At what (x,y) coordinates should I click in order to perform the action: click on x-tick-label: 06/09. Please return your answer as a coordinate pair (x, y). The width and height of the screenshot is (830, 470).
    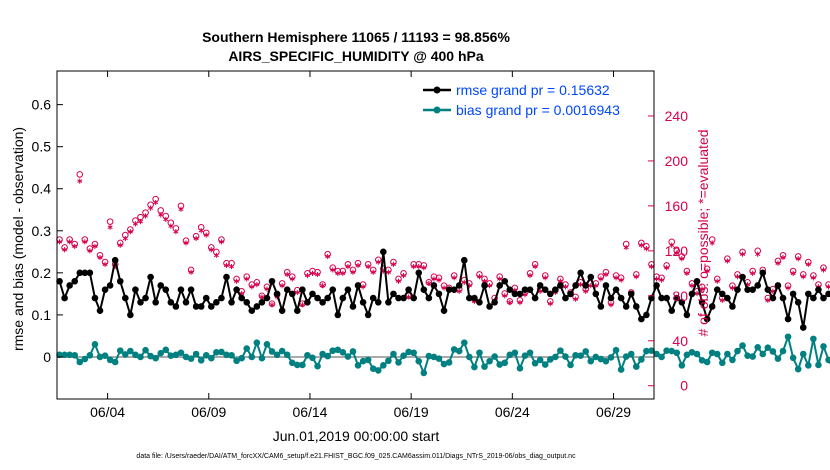
    Looking at the image, I should click on (208, 412).